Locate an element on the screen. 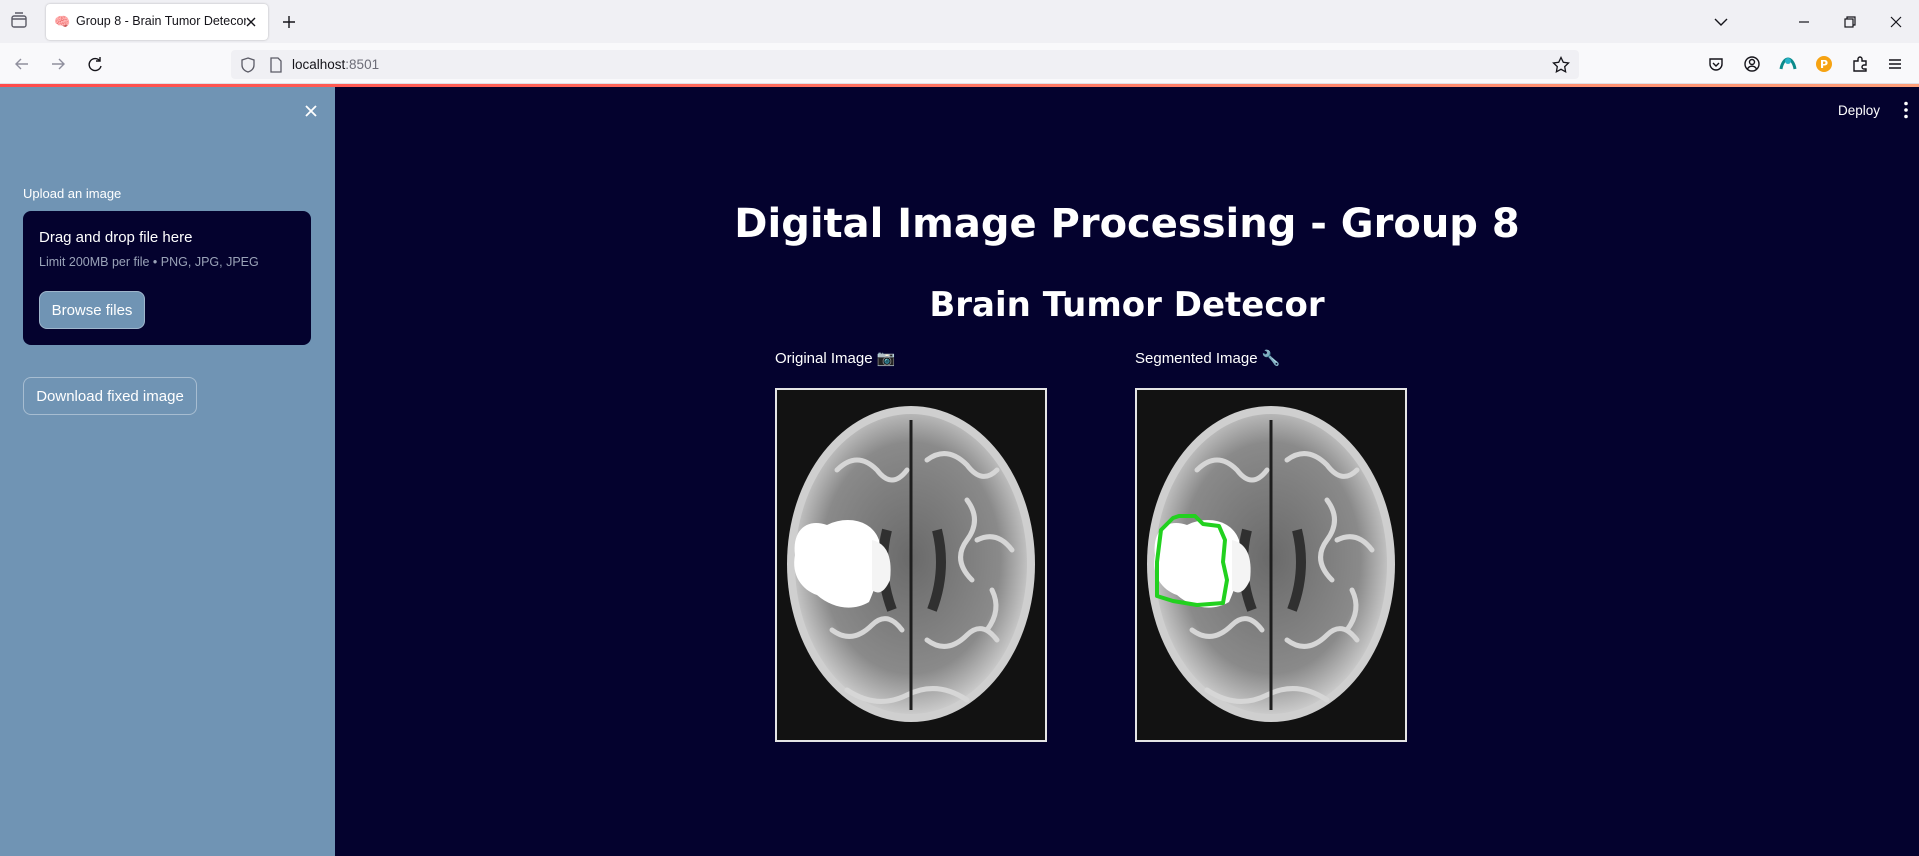 The width and height of the screenshot is (1919, 856). extension-b-icon: P is located at coordinates (1824, 64).